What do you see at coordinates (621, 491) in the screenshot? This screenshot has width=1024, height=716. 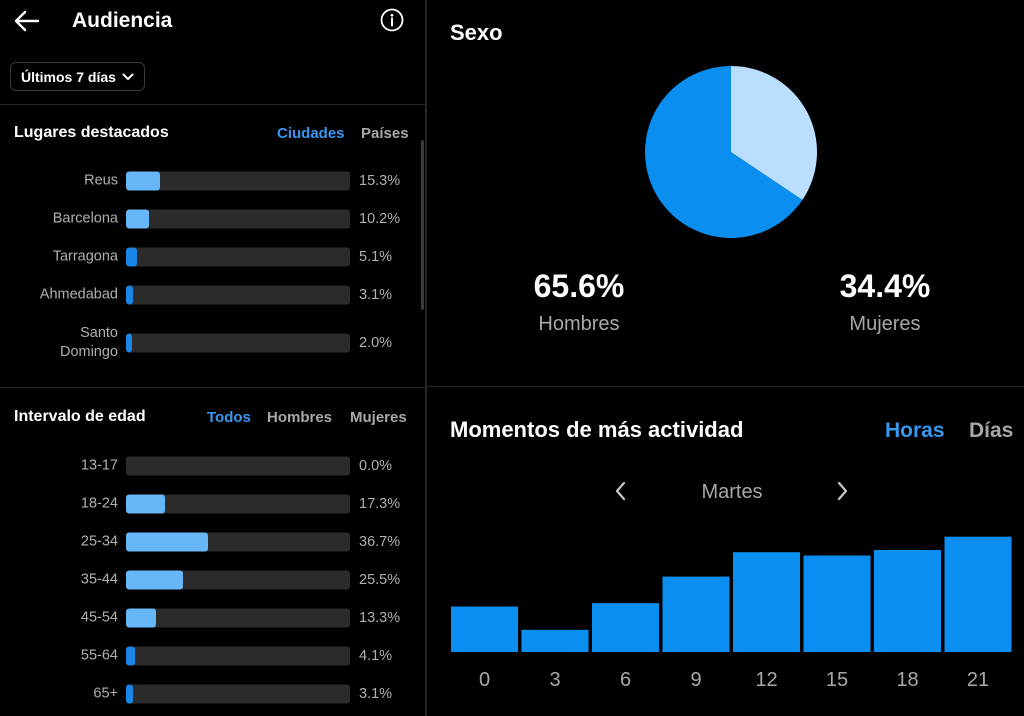 I see `chevron-left-icon` at bounding box center [621, 491].